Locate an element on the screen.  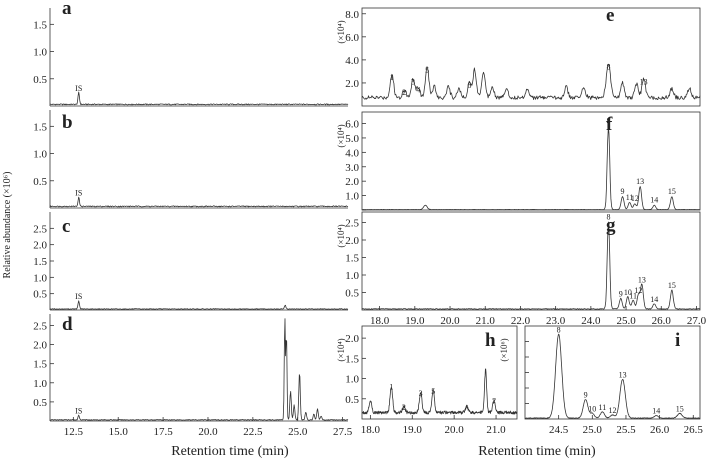
peak-label: 3 is located at coordinates (421, 393).